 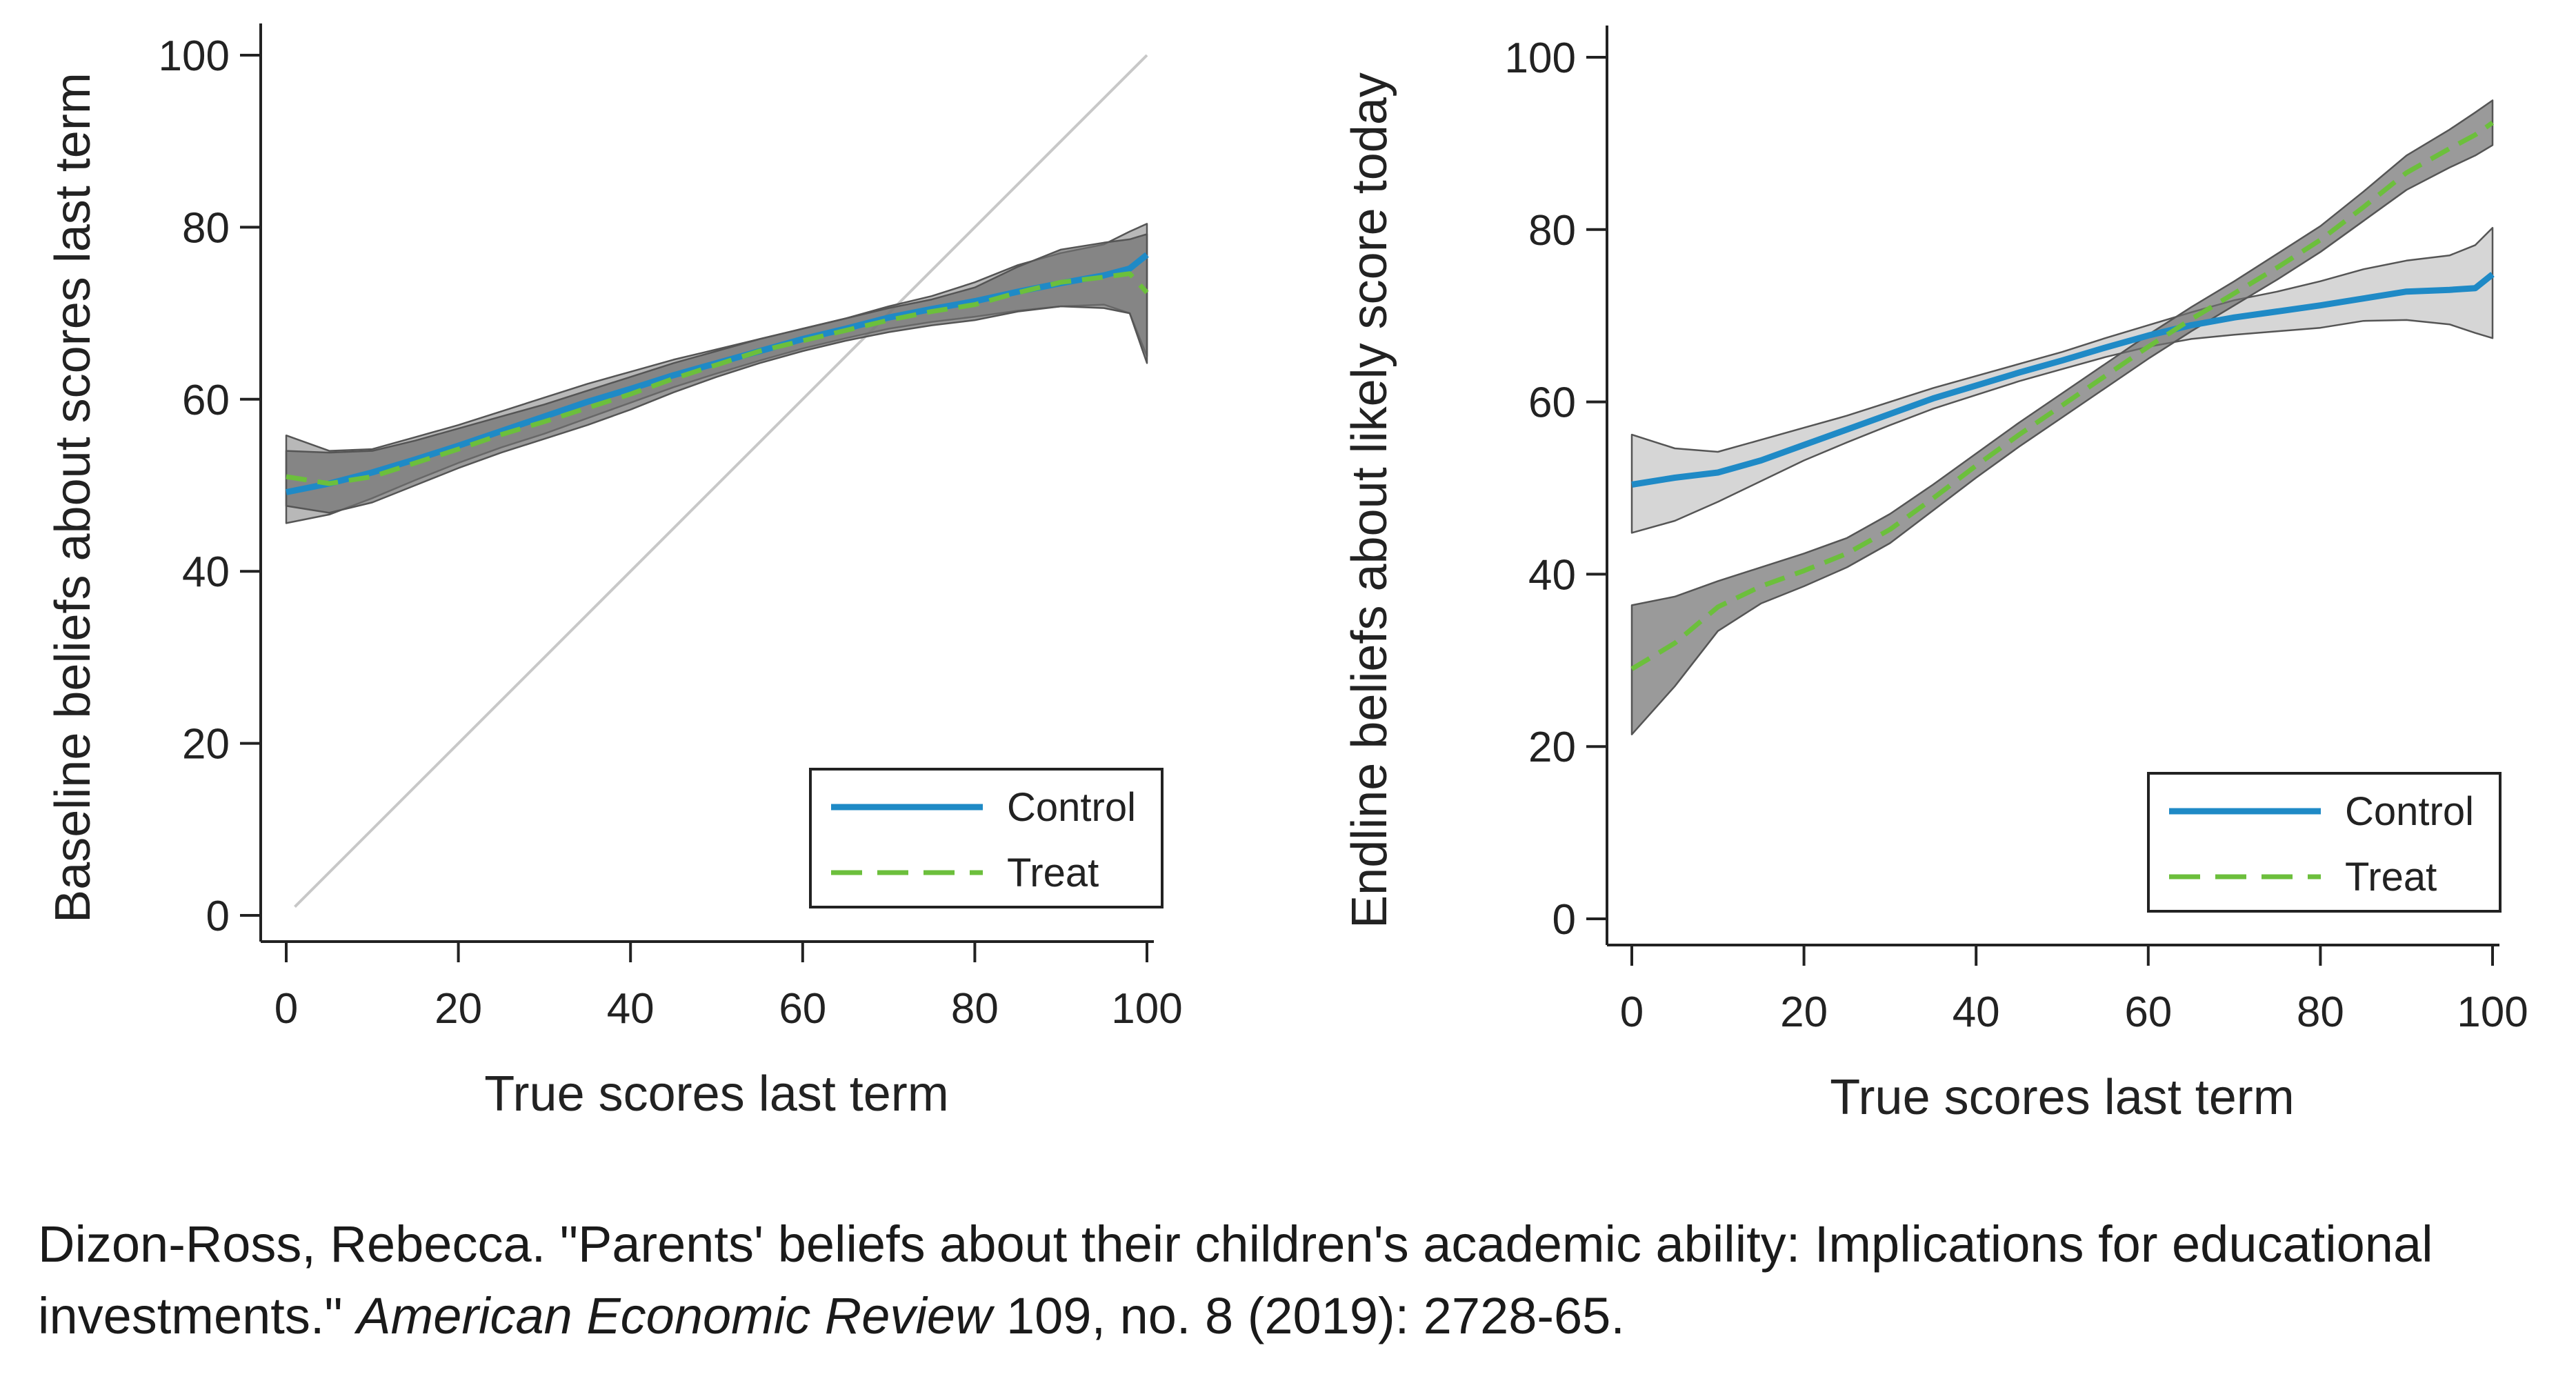 I want to click on citation-journal: American Economic Review, so click(x=674, y=1315).